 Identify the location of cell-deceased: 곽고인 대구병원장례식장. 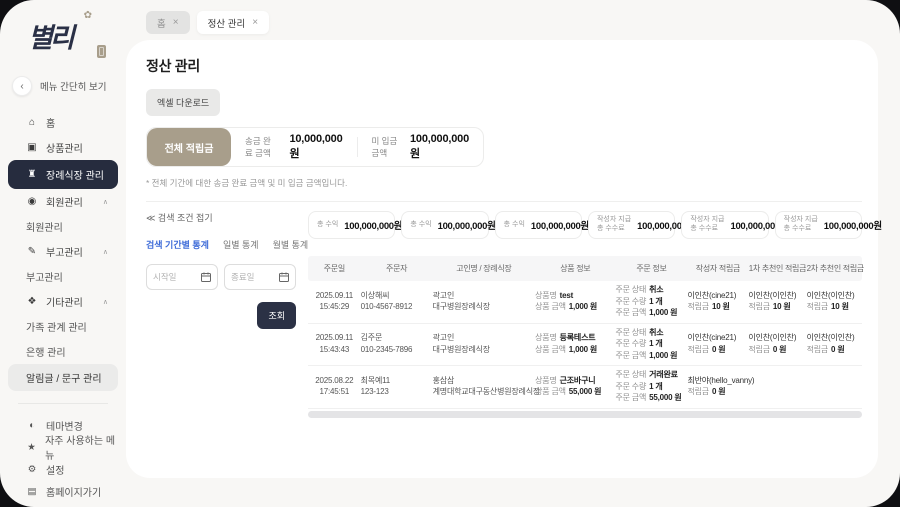
(484, 302).